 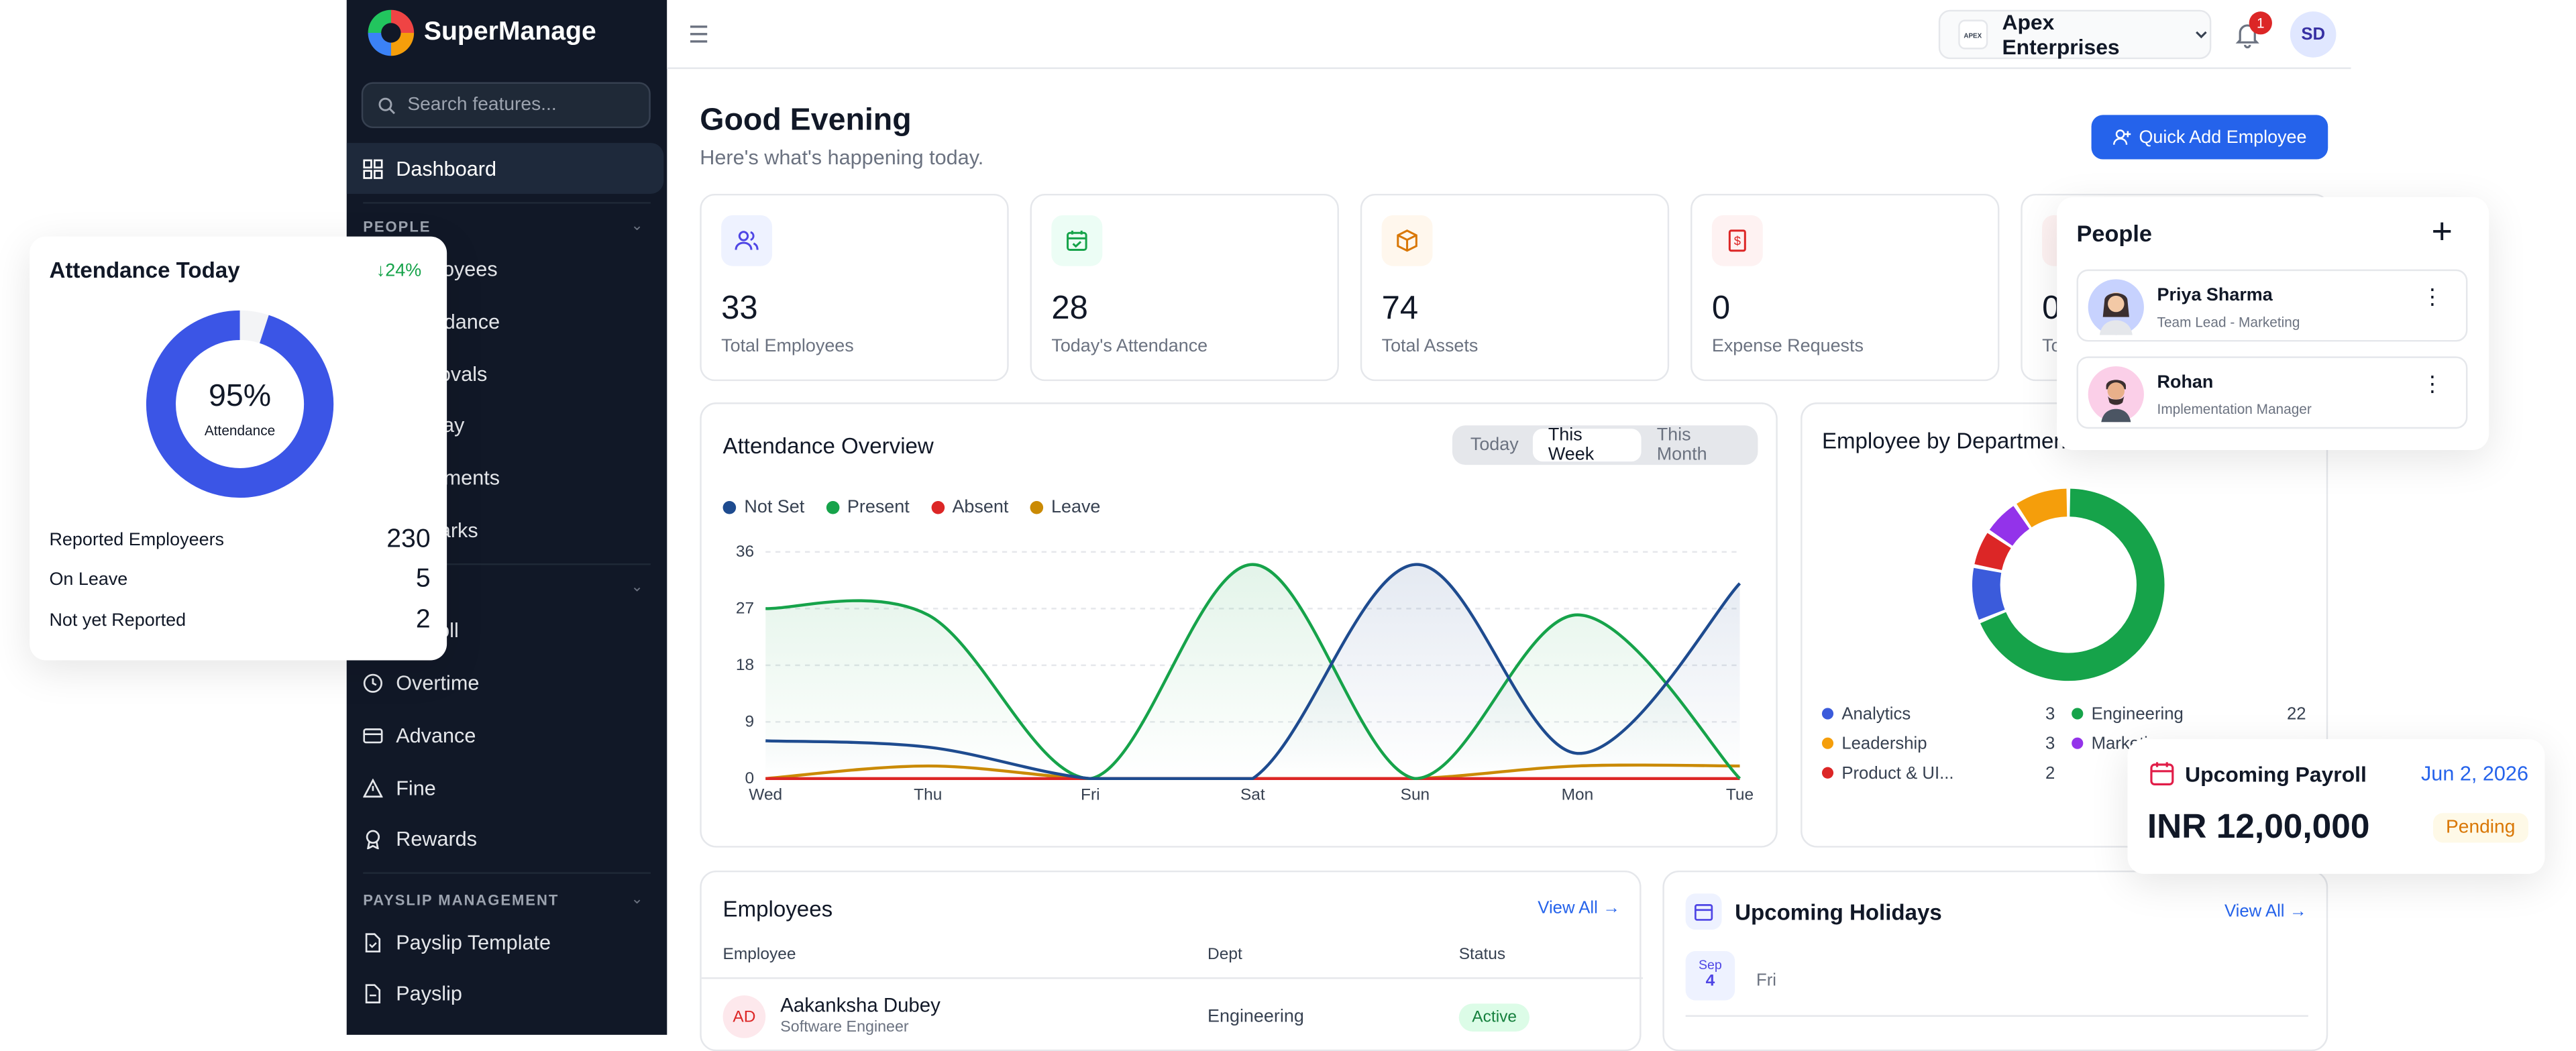 I want to click on y-tick-label: 9, so click(x=749, y=722).